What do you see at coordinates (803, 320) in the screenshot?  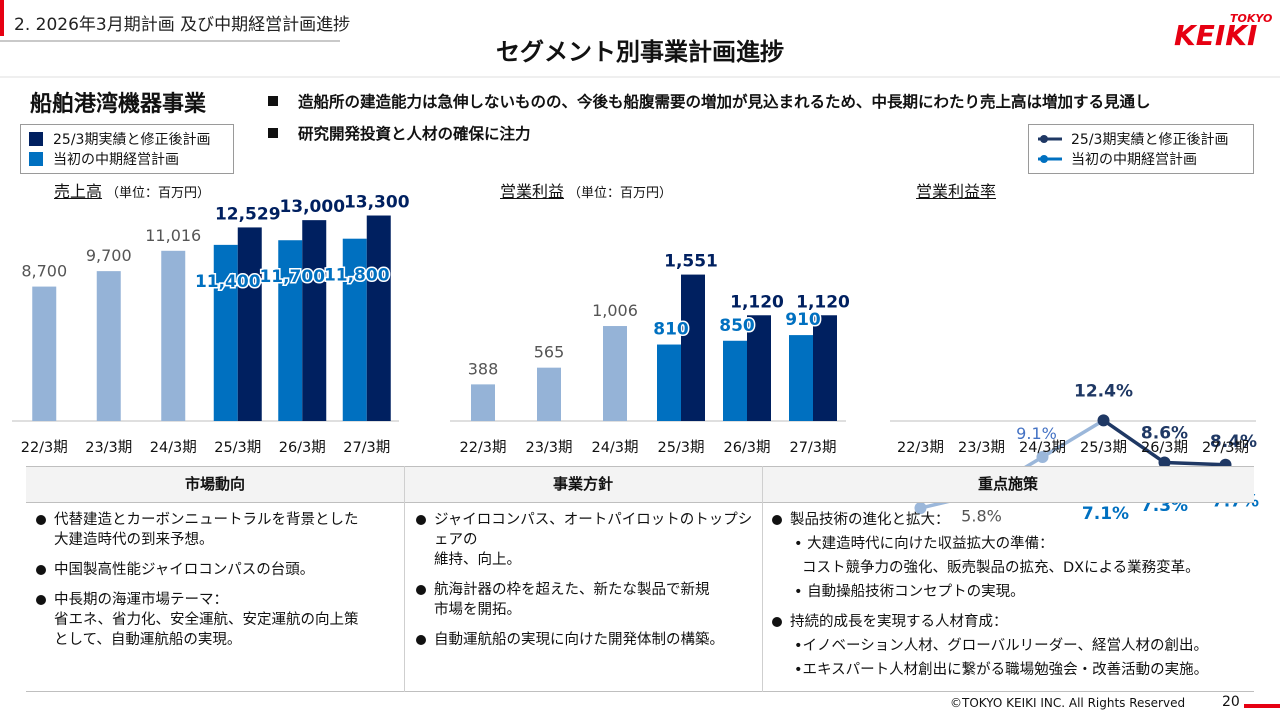 I see `data-label-initial: 910` at bounding box center [803, 320].